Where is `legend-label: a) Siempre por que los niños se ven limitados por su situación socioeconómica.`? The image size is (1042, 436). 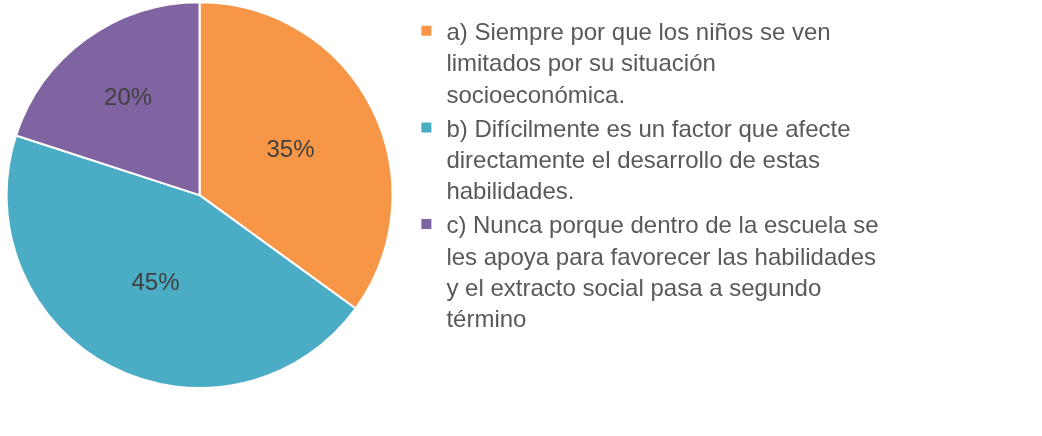
legend-label: a) Siempre por que los niños se ven limitados por su situación socioeconómica. is located at coordinates (638, 63).